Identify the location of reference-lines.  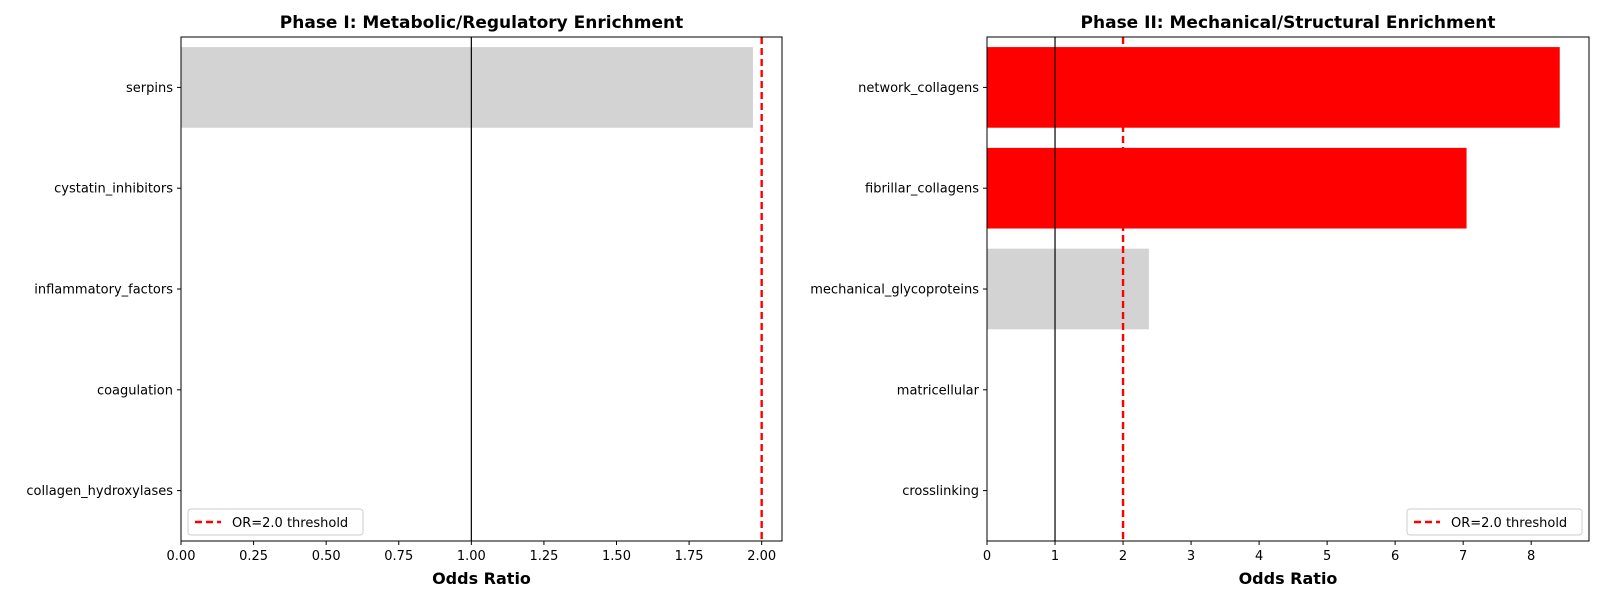
(1089, 289).